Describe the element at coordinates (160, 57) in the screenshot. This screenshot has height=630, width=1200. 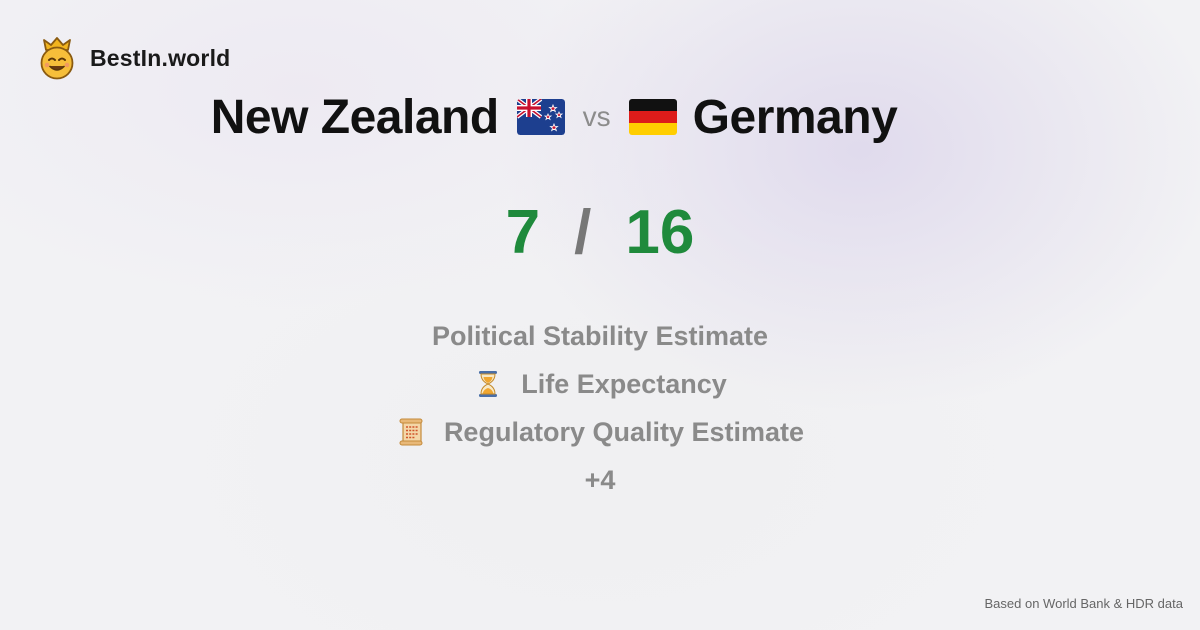
I see `brand-name: BestIn.world` at that location.